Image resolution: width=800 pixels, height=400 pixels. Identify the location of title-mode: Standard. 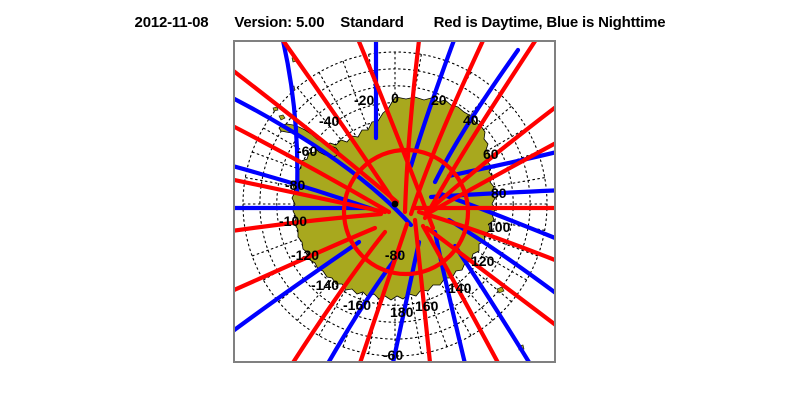
(372, 22).